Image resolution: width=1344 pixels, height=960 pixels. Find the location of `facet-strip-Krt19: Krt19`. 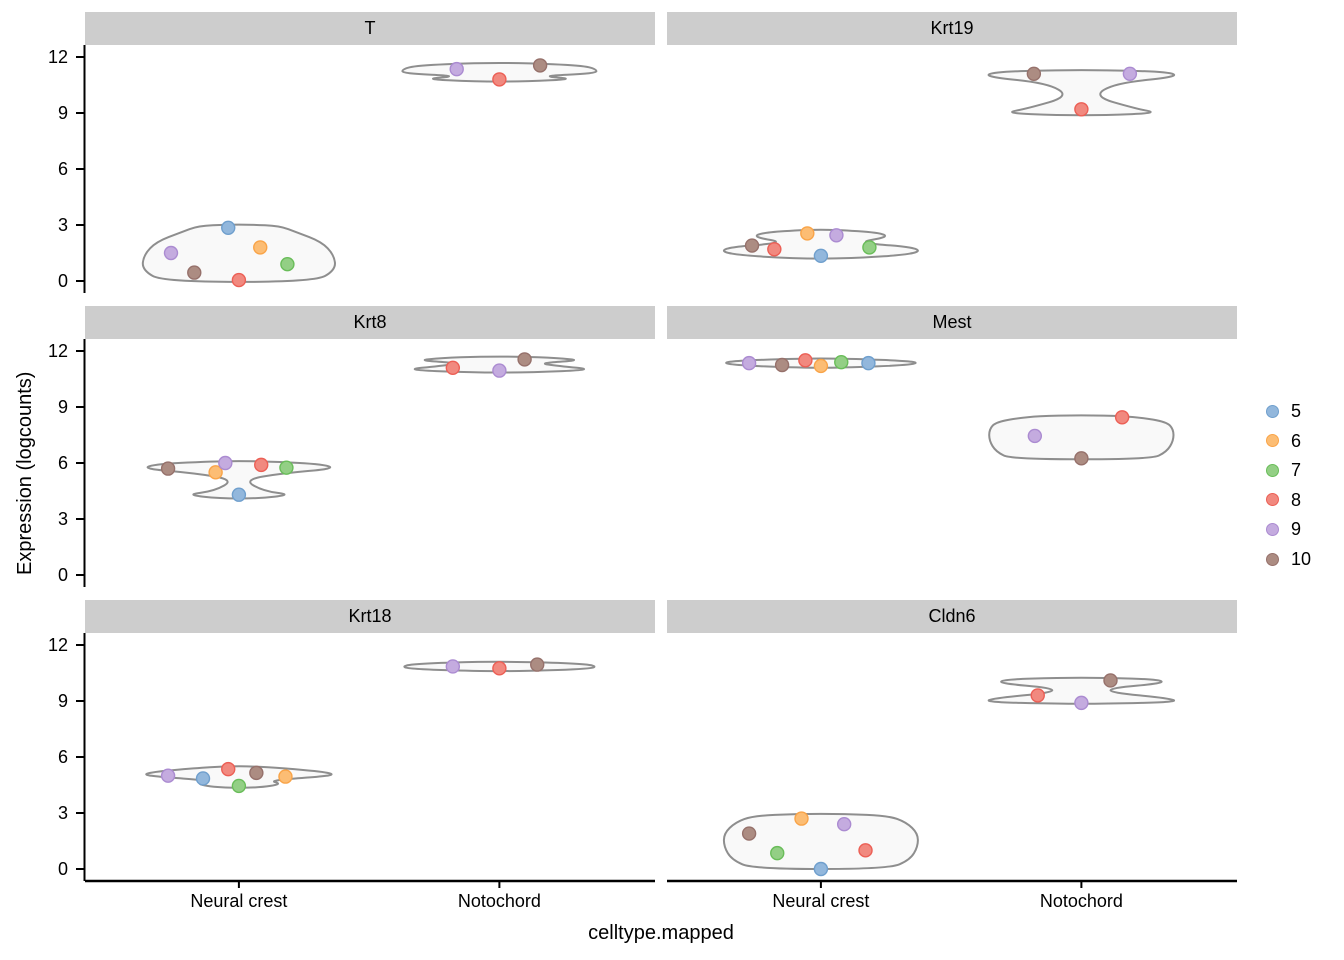

facet-strip-Krt19: Krt19 is located at coordinates (952, 28).